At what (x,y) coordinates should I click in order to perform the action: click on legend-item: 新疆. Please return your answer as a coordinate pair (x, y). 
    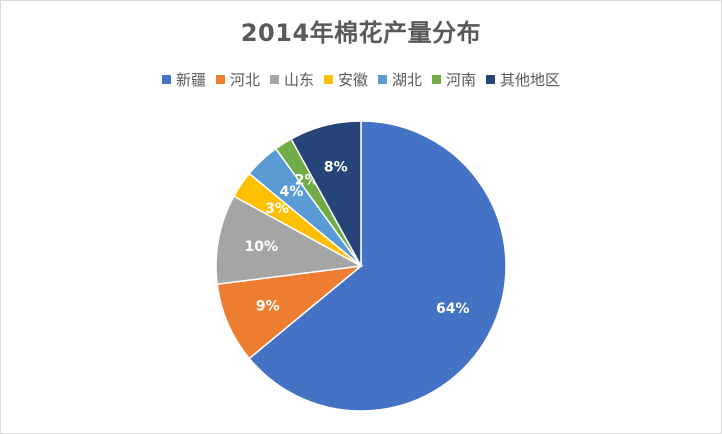
    Looking at the image, I should click on (183, 79).